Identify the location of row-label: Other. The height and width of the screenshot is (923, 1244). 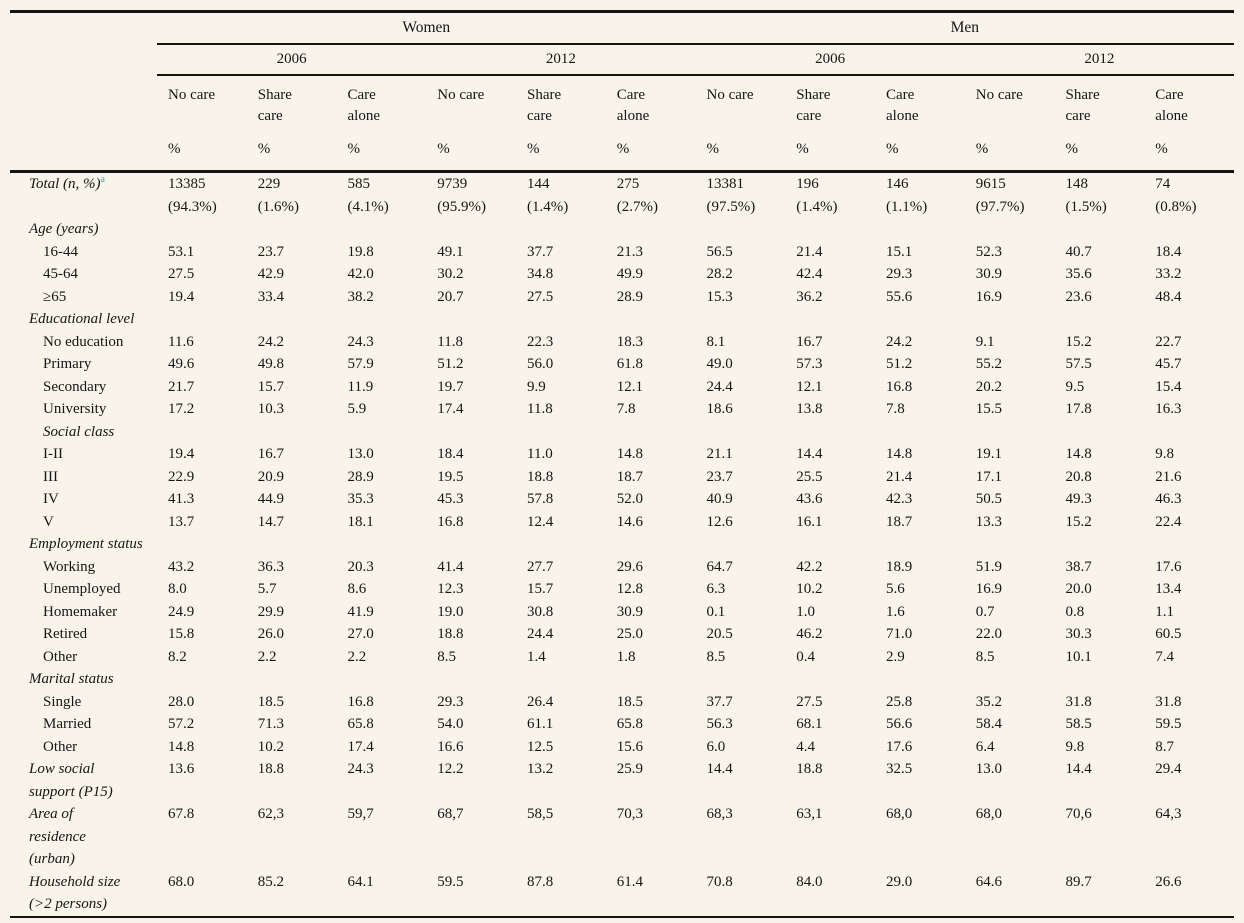
(83, 747).